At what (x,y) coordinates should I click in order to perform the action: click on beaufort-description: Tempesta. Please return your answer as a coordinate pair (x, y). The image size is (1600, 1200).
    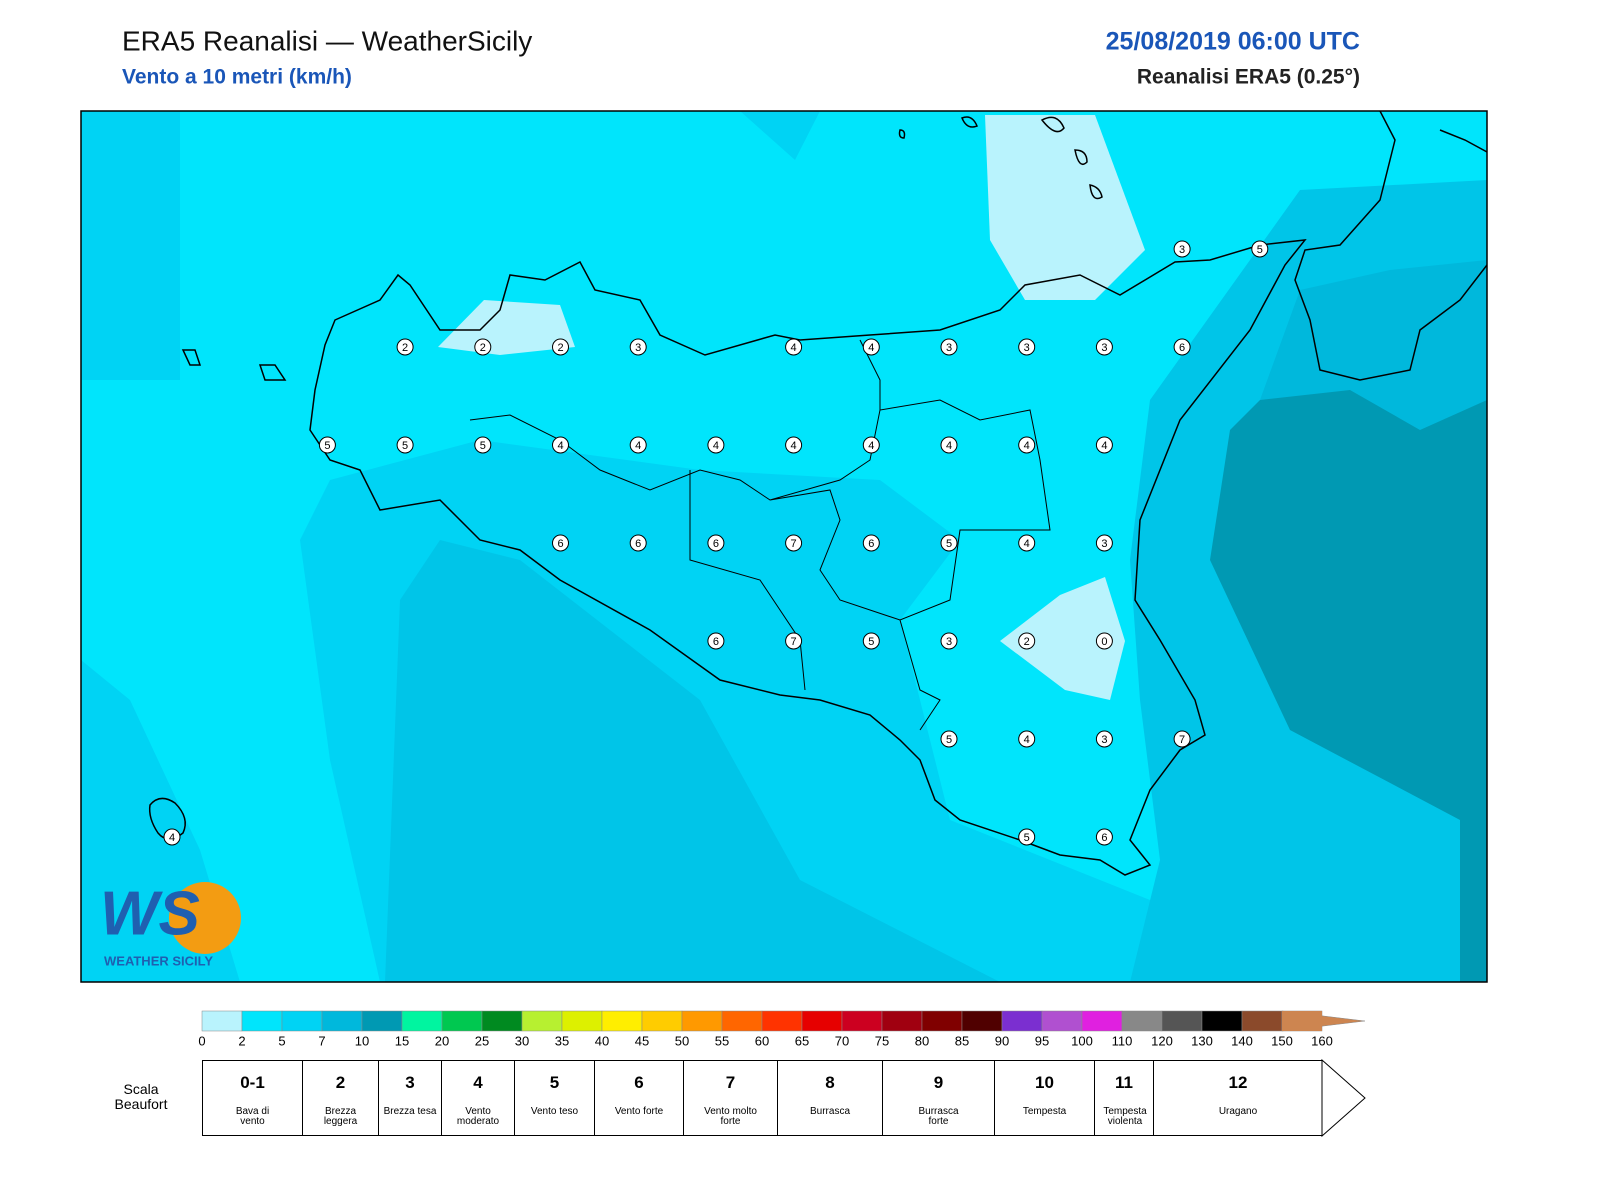
    Looking at the image, I should click on (1044, 1111).